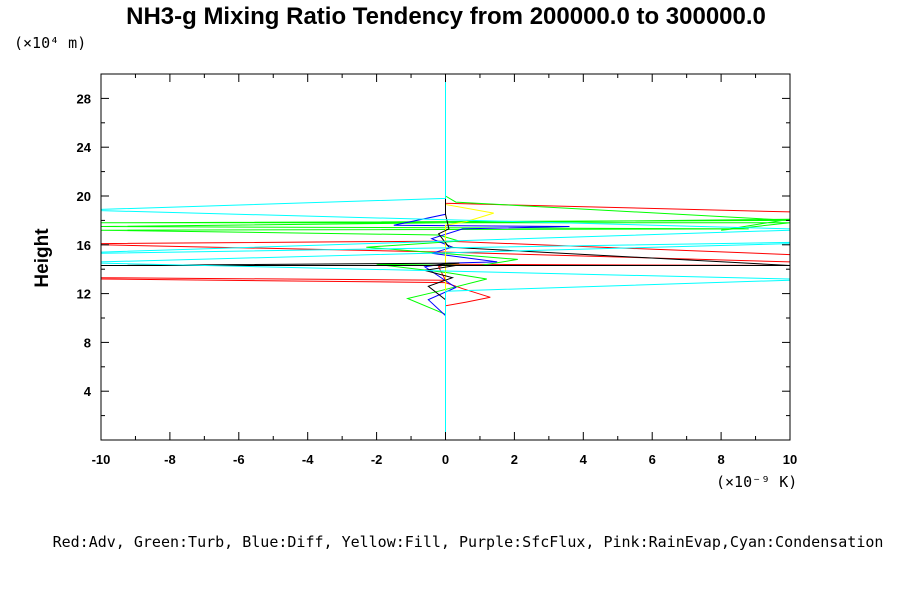 Image resolution: width=900 pixels, height=600 pixels. I want to click on y-tick-label: 16, so click(84, 245).